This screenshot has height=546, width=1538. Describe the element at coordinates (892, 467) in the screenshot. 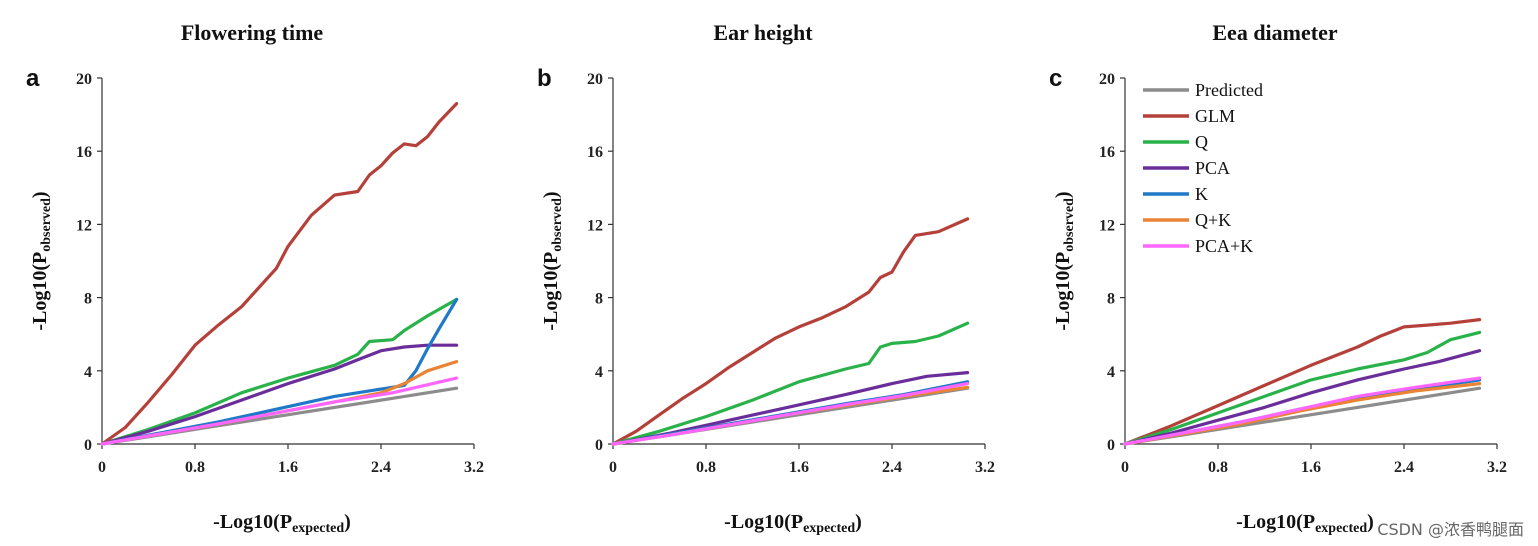

I see `panel-b-x-tick-label: 2.4` at that location.